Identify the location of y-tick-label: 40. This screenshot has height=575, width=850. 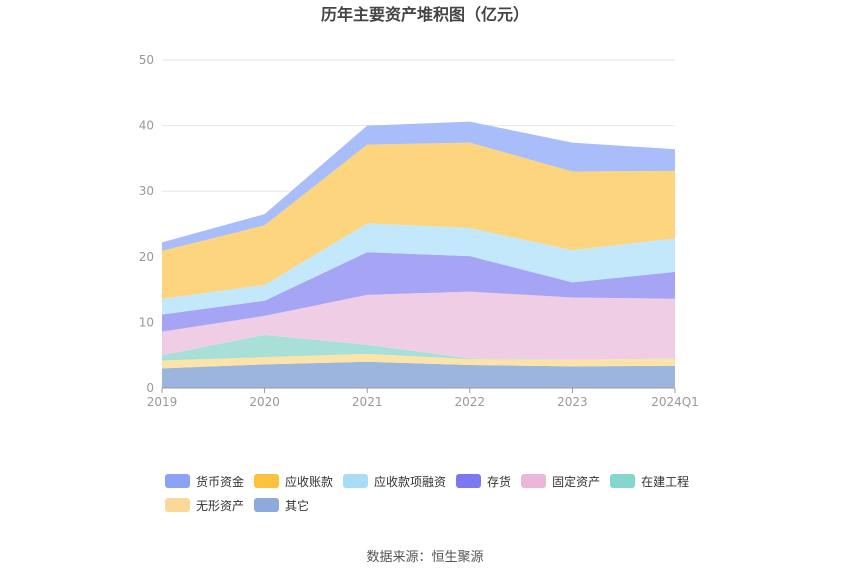
(146, 126).